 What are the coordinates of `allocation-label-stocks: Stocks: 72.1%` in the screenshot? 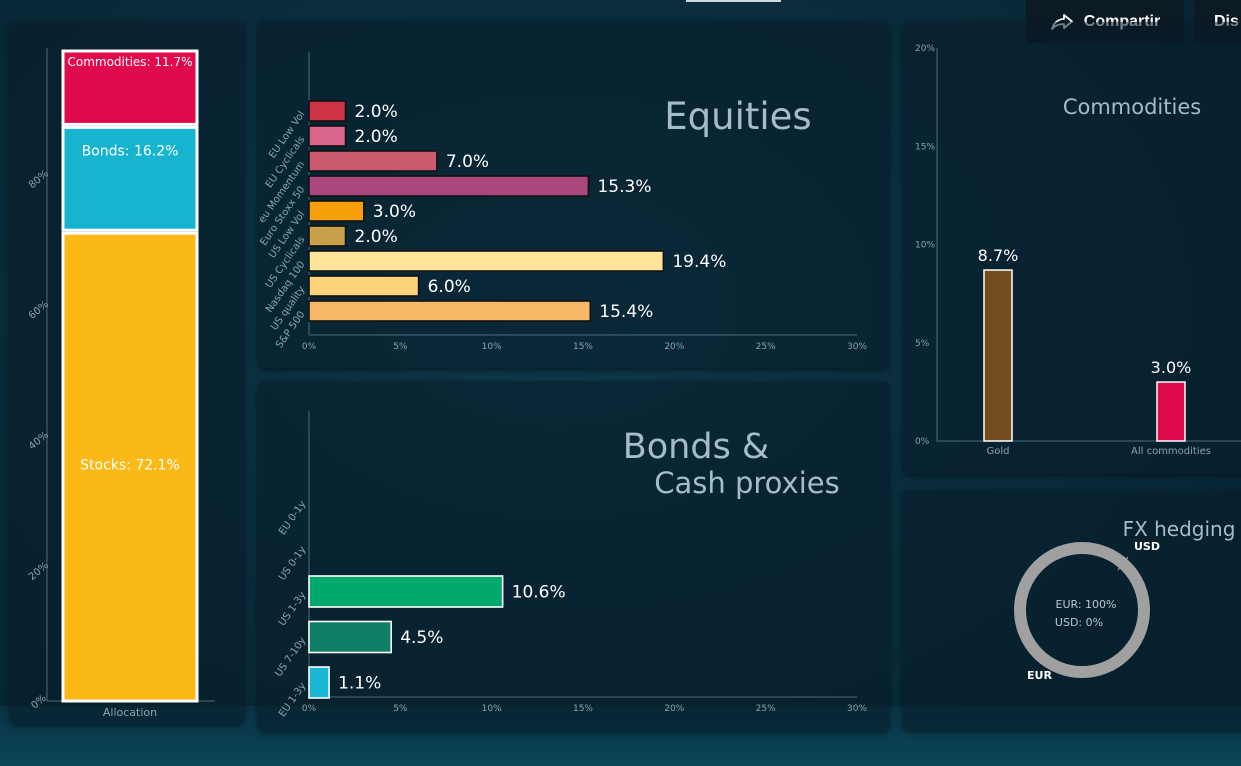 It's located at (130, 466).